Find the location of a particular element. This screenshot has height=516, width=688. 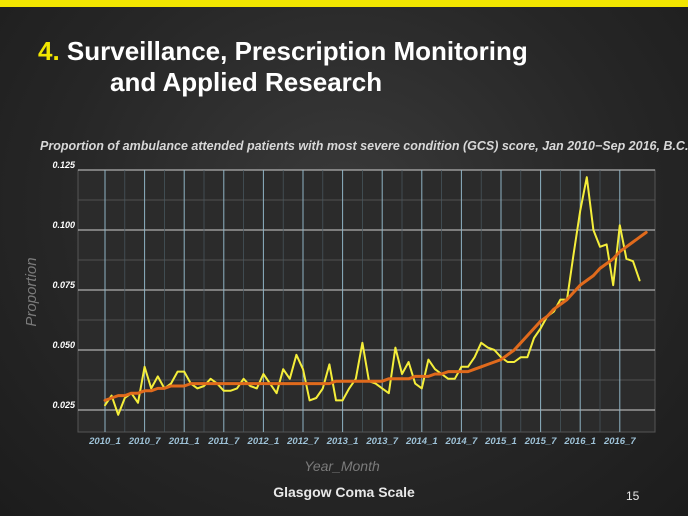

x-tick-label: 2015_1 is located at coordinates (500, 441).